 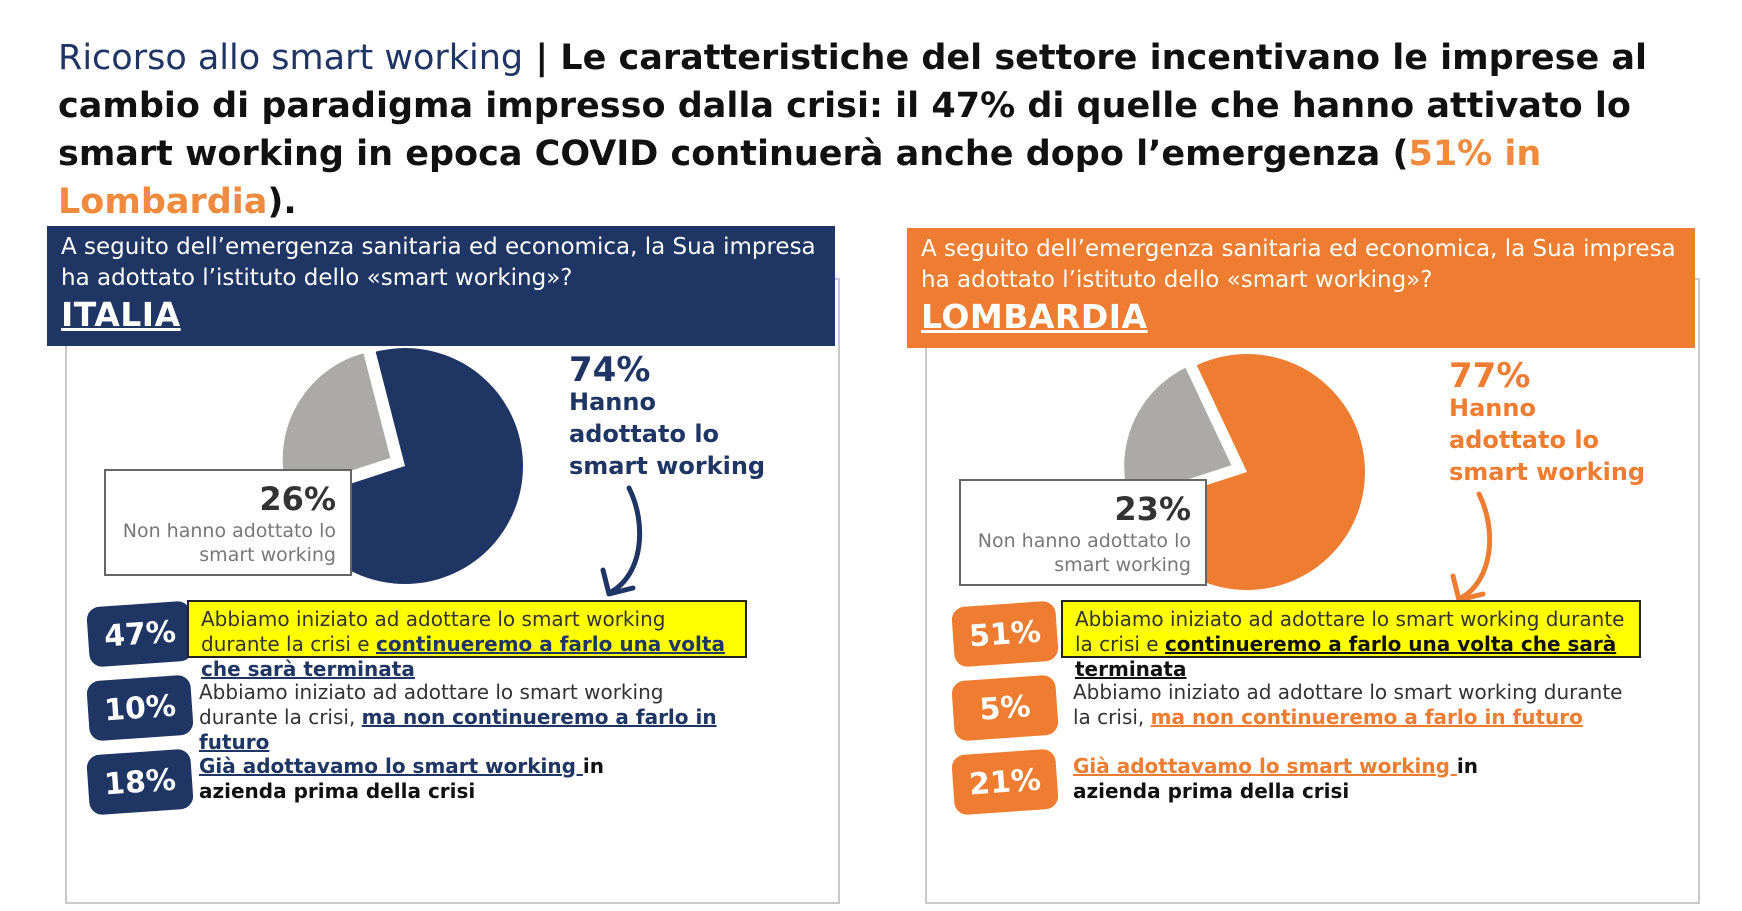 I want to click on region-label: ITALIA, so click(x=121, y=314).